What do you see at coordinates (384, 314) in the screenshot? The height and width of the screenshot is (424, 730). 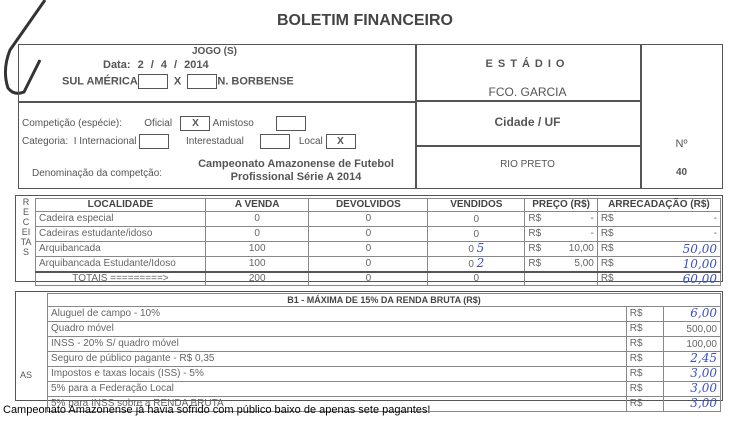 I see `table-row: Aluguel de campo - 10% R$ 6,00` at bounding box center [384, 314].